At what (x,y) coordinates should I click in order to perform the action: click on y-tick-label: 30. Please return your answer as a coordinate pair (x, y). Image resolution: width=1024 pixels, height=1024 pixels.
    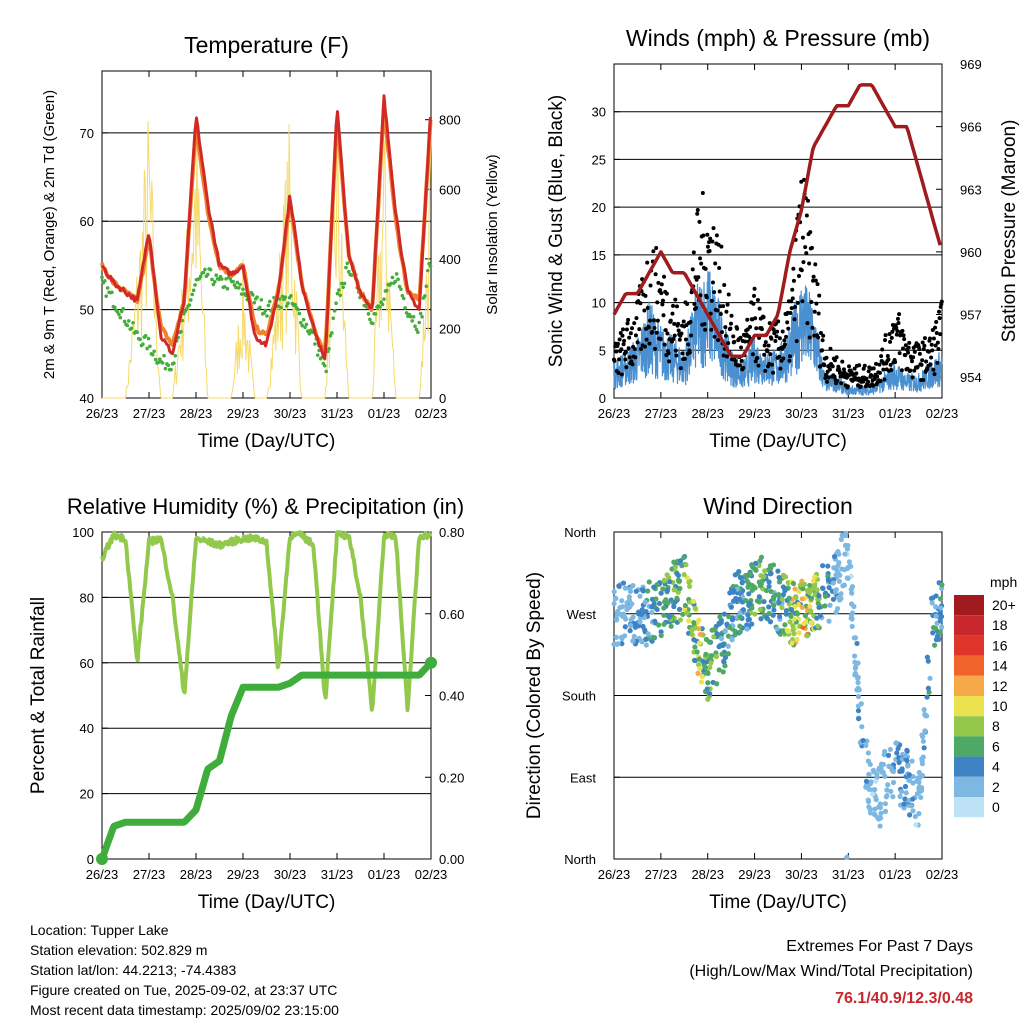
    Looking at the image, I should click on (599, 112).